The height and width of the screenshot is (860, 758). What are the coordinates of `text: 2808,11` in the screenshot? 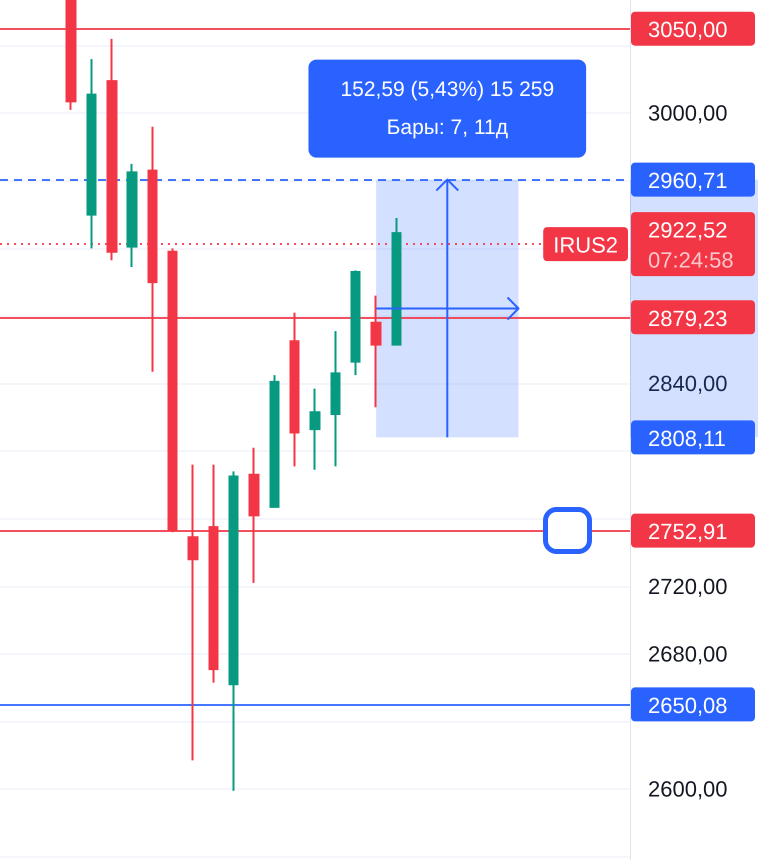 It's located at (687, 438).